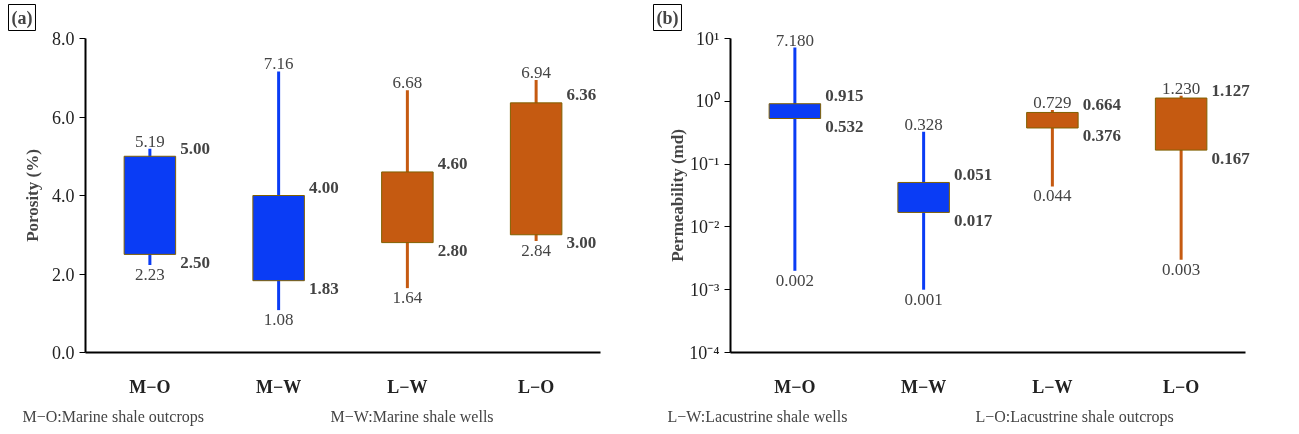 The width and height of the screenshot is (1299, 434). I want to click on text: 7.180, so click(794, 40).